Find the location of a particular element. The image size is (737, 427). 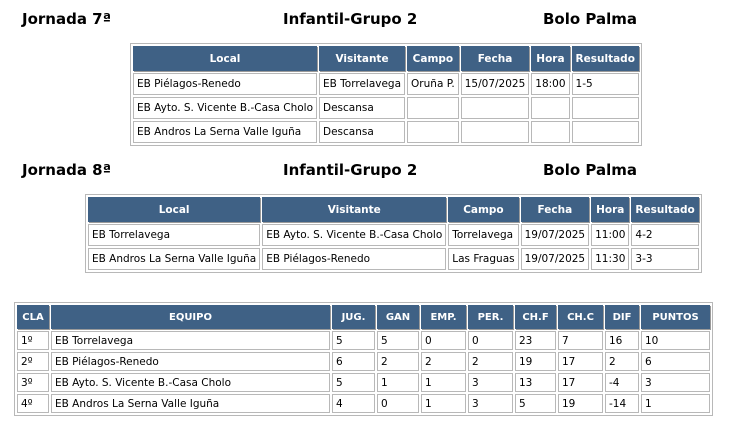

cell-puntos: 1 is located at coordinates (675, 403).